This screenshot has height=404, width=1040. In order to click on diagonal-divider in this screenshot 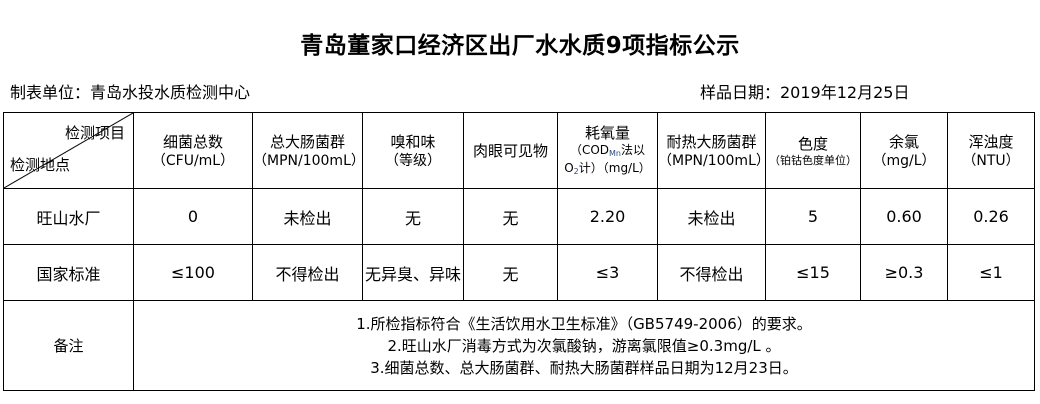, I will do `click(68, 150)`.